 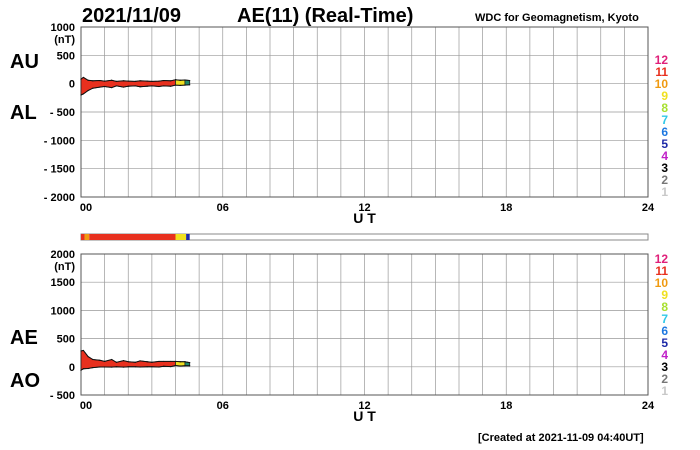 What do you see at coordinates (664, 108) in the screenshot?
I see `legend-level-8: 8` at bounding box center [664, 108].